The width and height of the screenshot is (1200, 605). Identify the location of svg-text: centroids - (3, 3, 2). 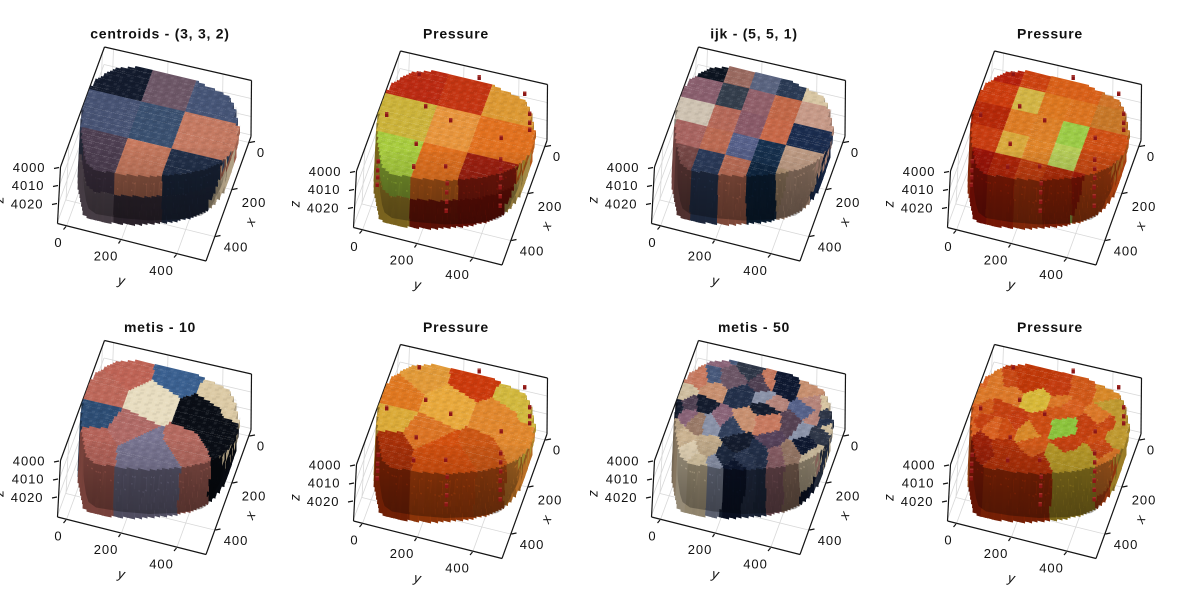
(159, 34).